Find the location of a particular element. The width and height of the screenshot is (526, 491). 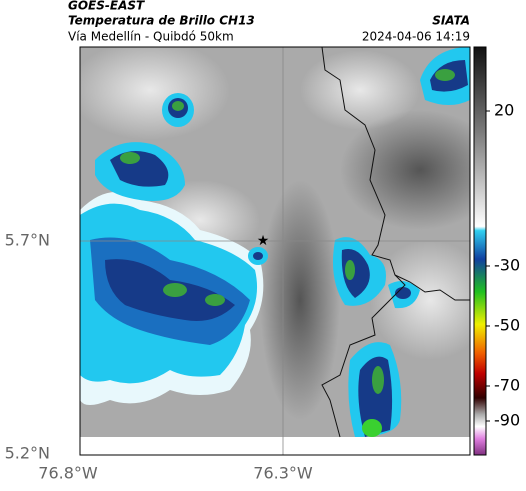

brand: SIATA is located at coordinates (451, 21).